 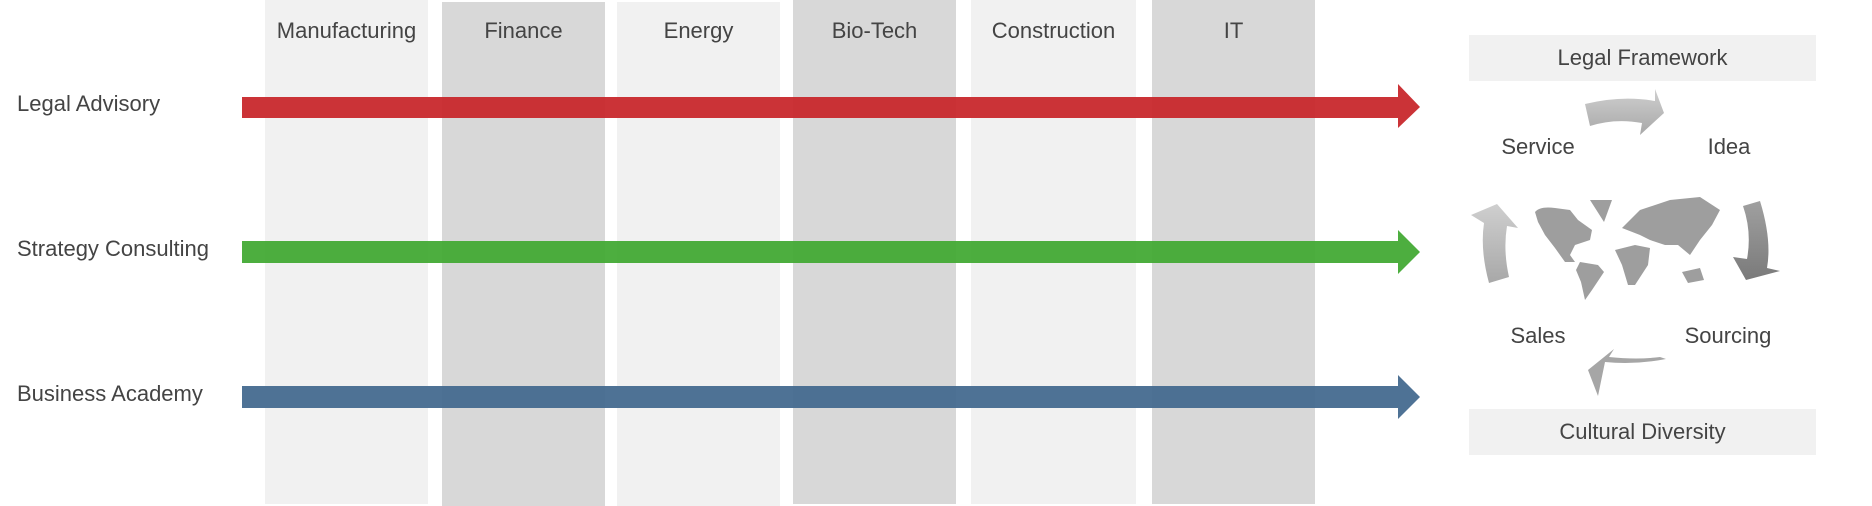 What do you see at coordinates (1729, 146) in the screenshot?
I see `cycle-step-idea: Idea` at bounding box center [1729, 146].